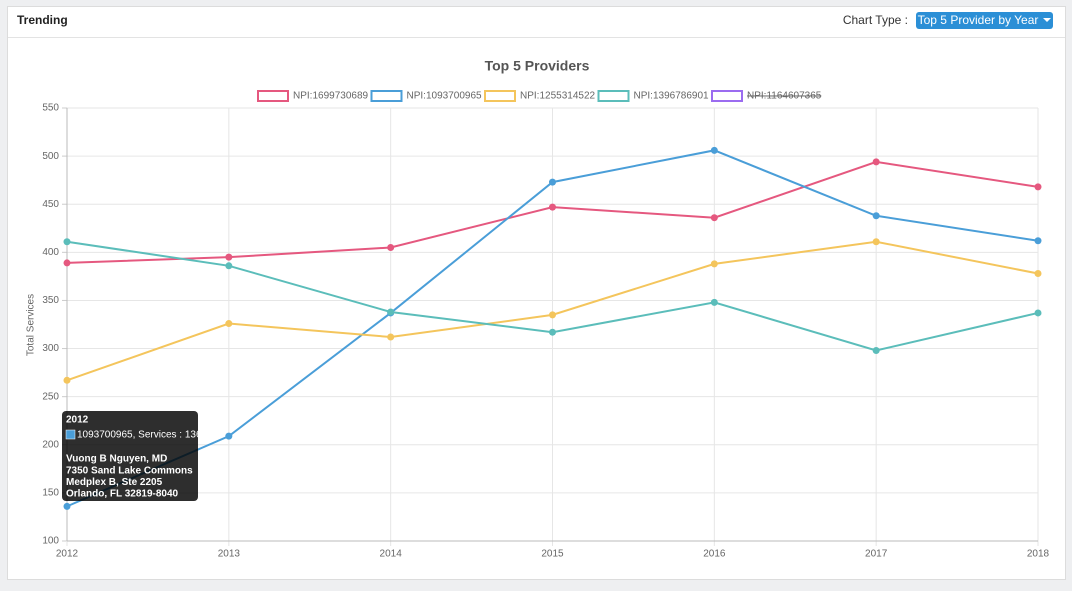 The width and height of the screenshot is (1072, 591). I want to click on tooltip-item: 1093700965, Services : 136, so click(139, 435).